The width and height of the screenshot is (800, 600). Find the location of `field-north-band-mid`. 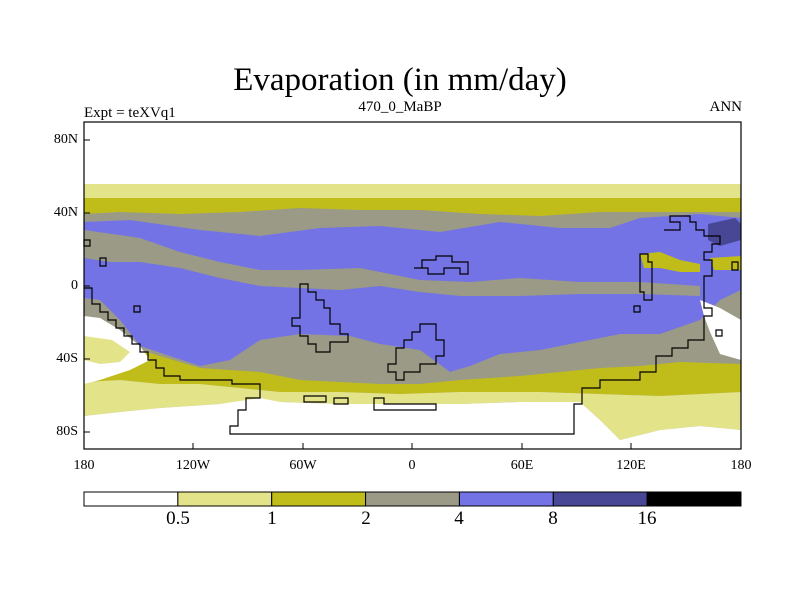

field-north-band-mid is located at coordinates (412, 207).